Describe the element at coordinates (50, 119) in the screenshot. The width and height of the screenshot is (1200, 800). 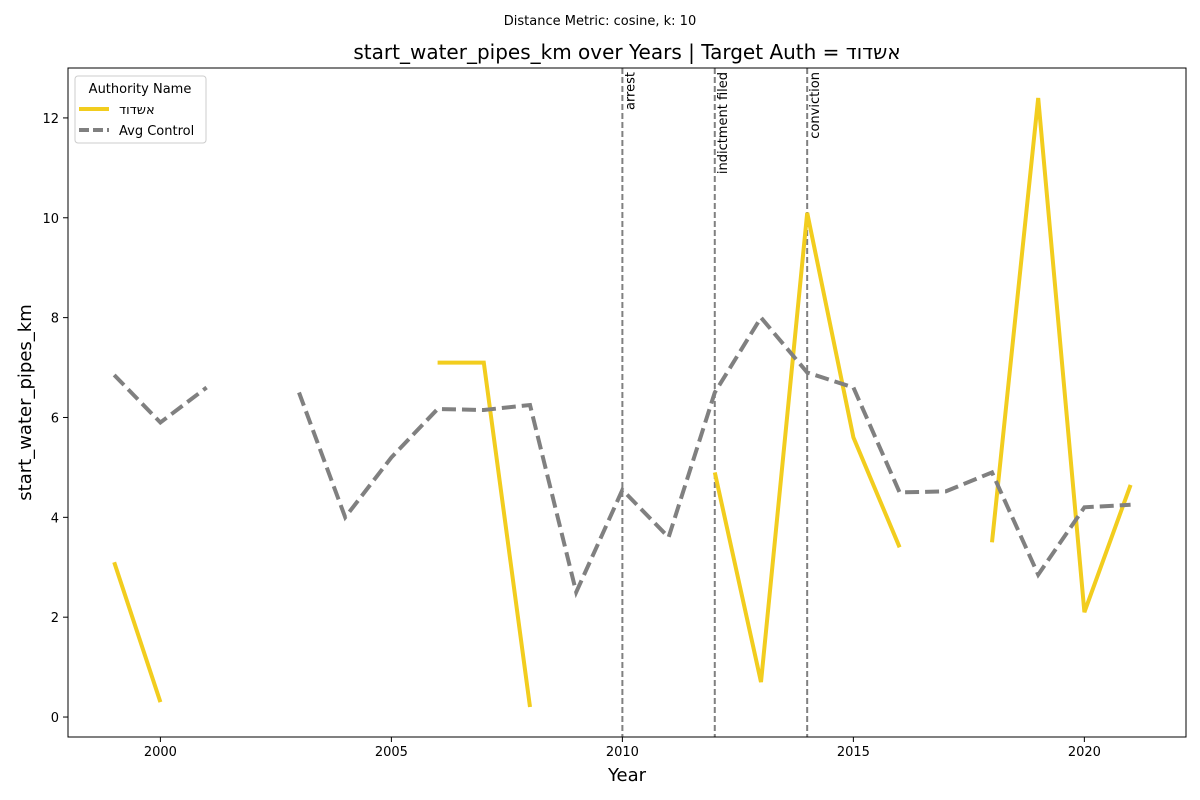
I see `y-tick-label-6: 12` at that location.